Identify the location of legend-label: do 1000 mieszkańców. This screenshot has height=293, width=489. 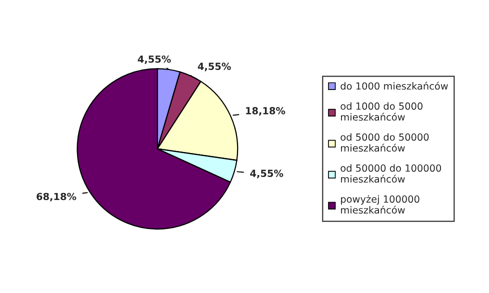
(394, 86).